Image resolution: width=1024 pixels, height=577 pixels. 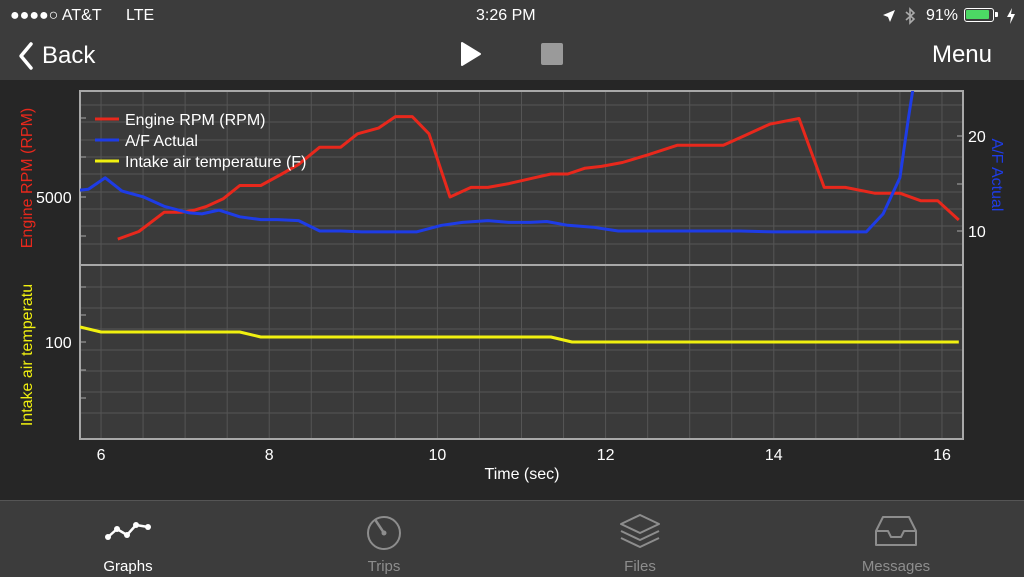 What do you see at coordinates (977, 232) in the screenshot?
I see `y-right-tick-label-10: 10` at bounding box center [977, 232].